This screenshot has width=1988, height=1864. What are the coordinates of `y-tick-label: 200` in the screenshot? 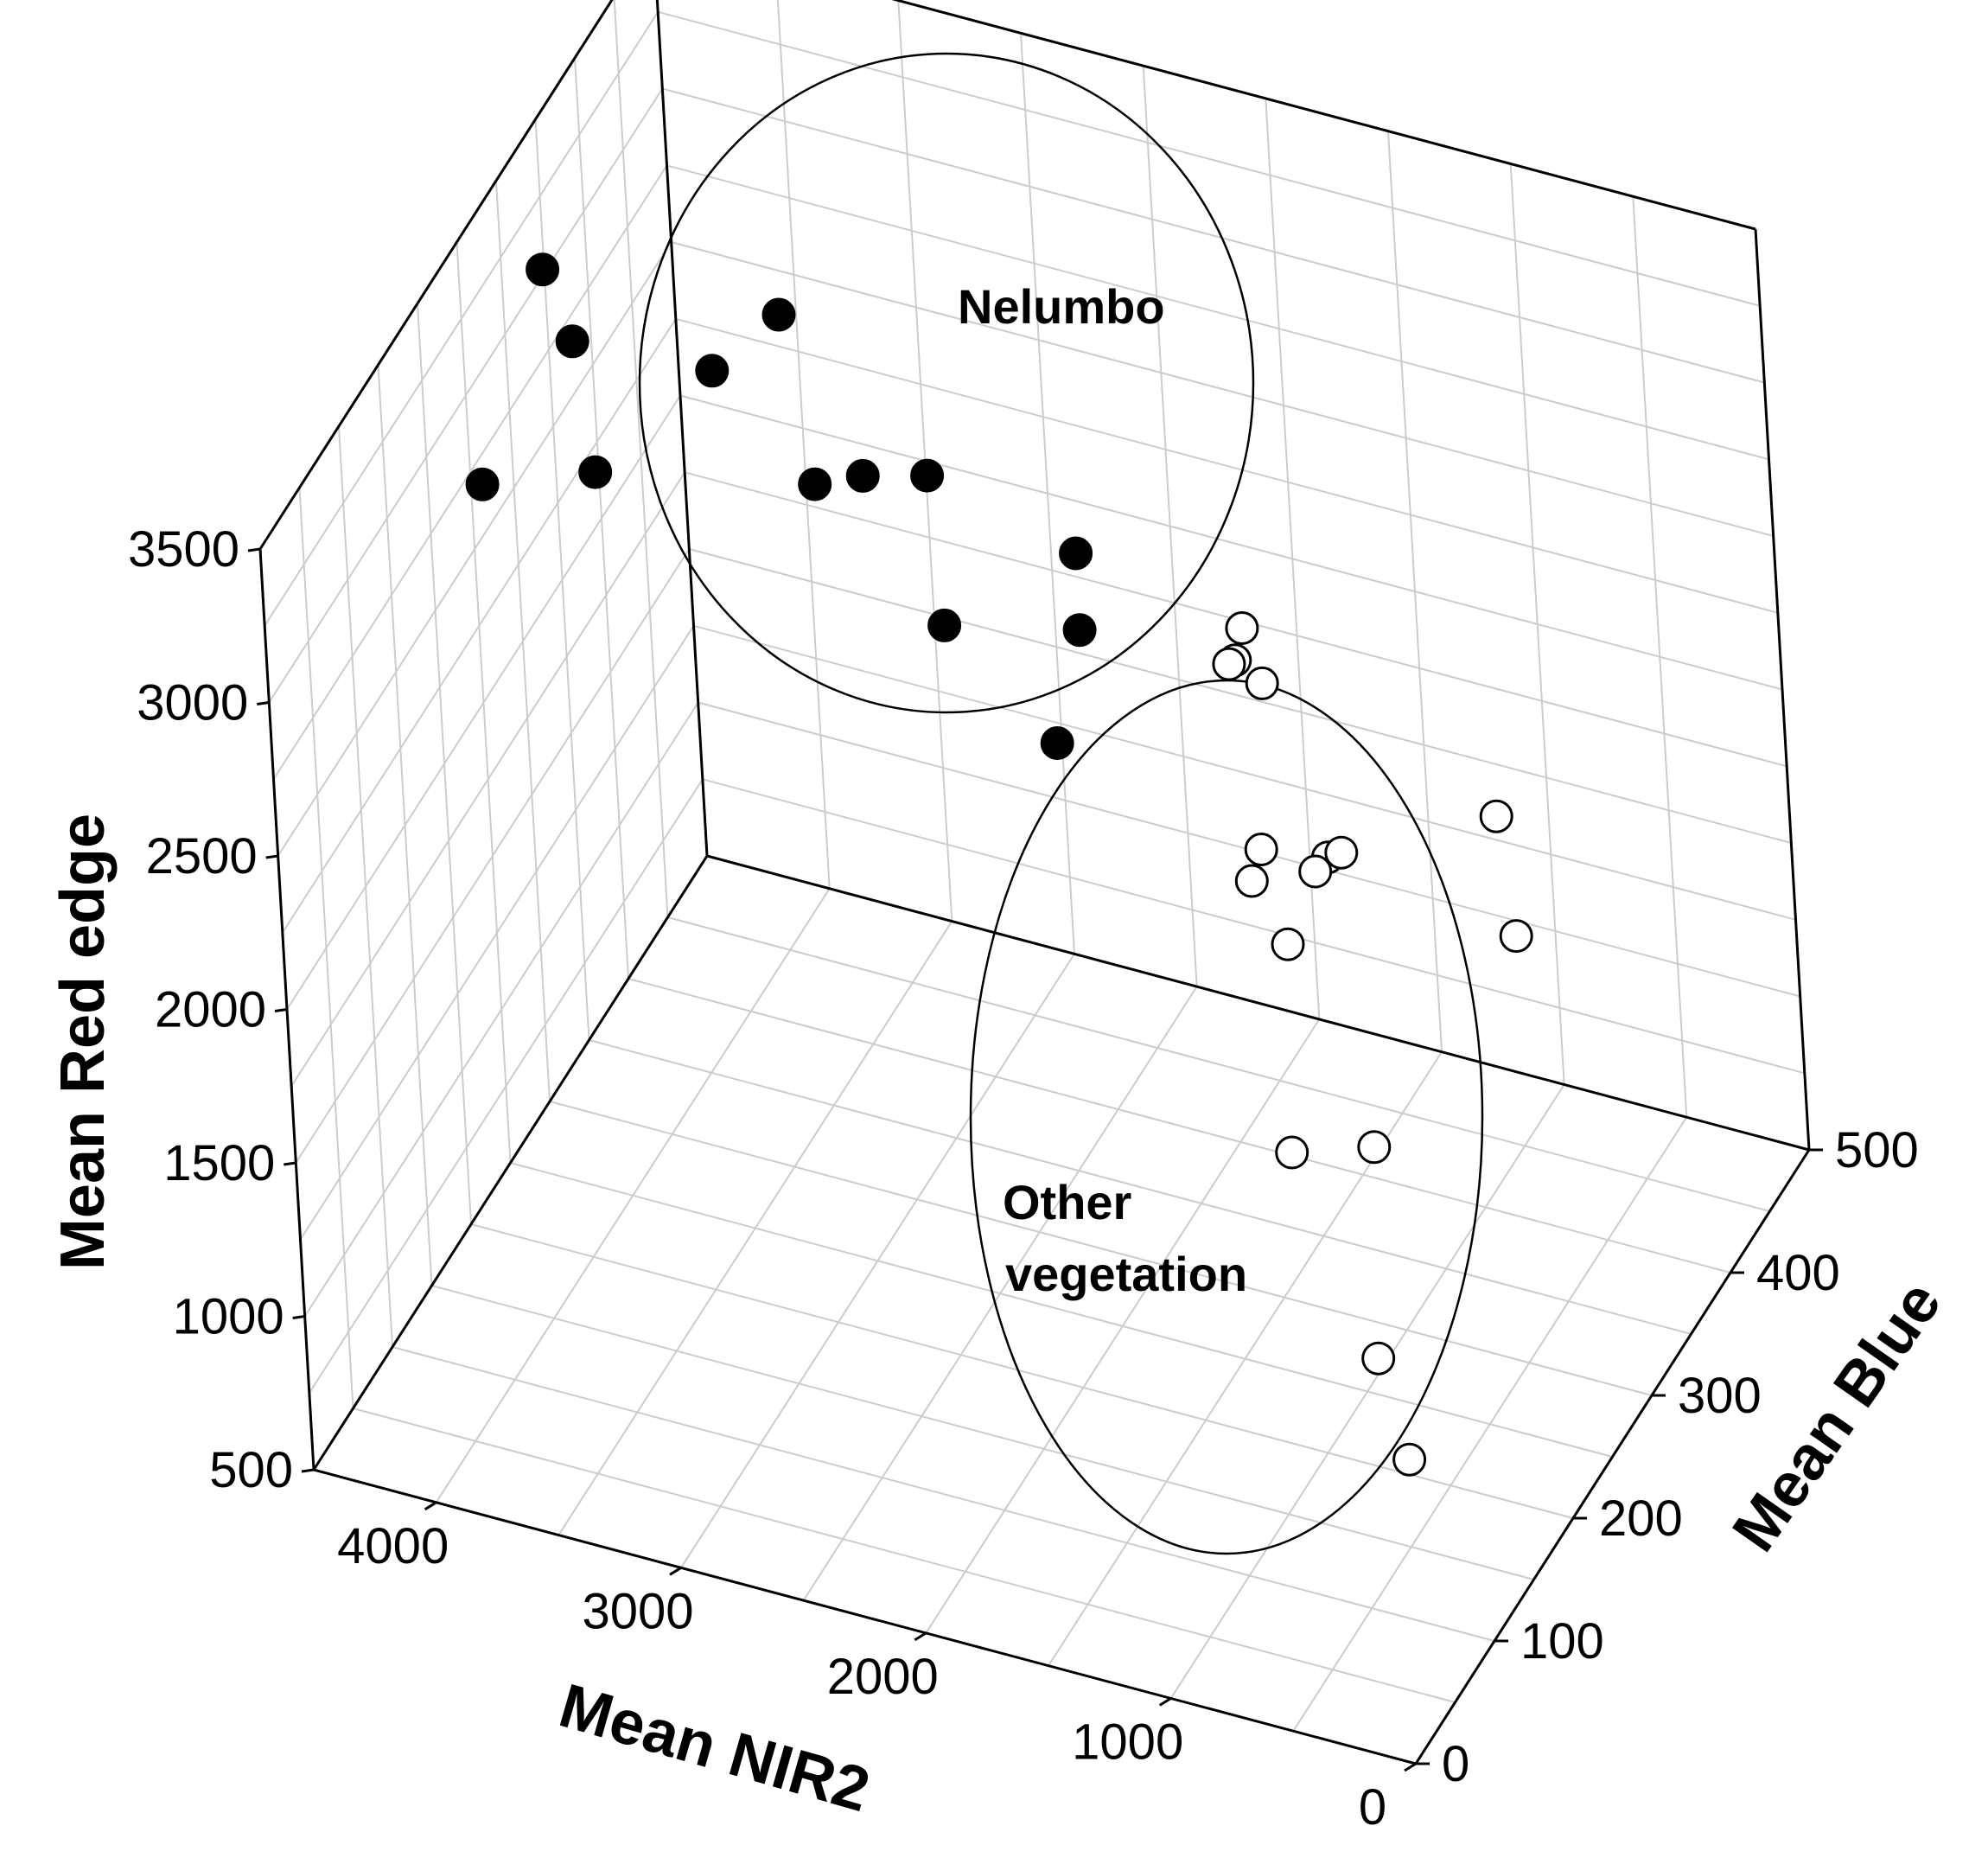 It's located at (1641, 1519).